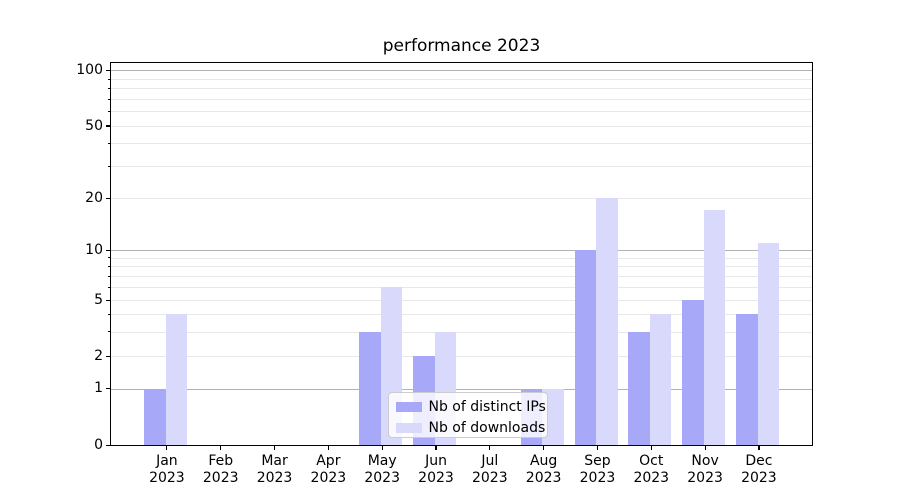 The image size is (900, 500). I want to click on x-tick-mar, so click(274, 447).